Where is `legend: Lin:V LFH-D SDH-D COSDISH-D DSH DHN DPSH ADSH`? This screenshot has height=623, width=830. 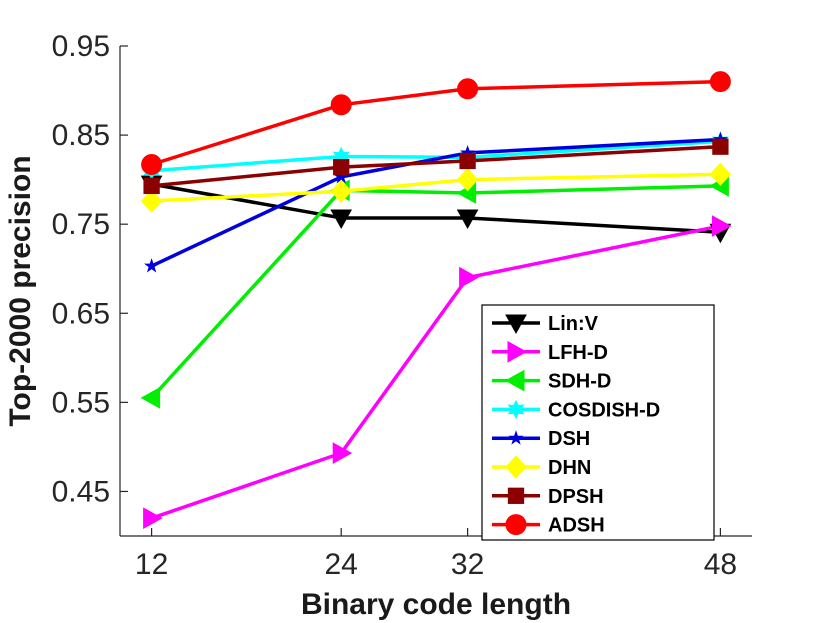
legend: Lin:V LFH-D SDH-D COSDISH-D DSH DHN DPSH ADSH is located at coordinates (598, 422).